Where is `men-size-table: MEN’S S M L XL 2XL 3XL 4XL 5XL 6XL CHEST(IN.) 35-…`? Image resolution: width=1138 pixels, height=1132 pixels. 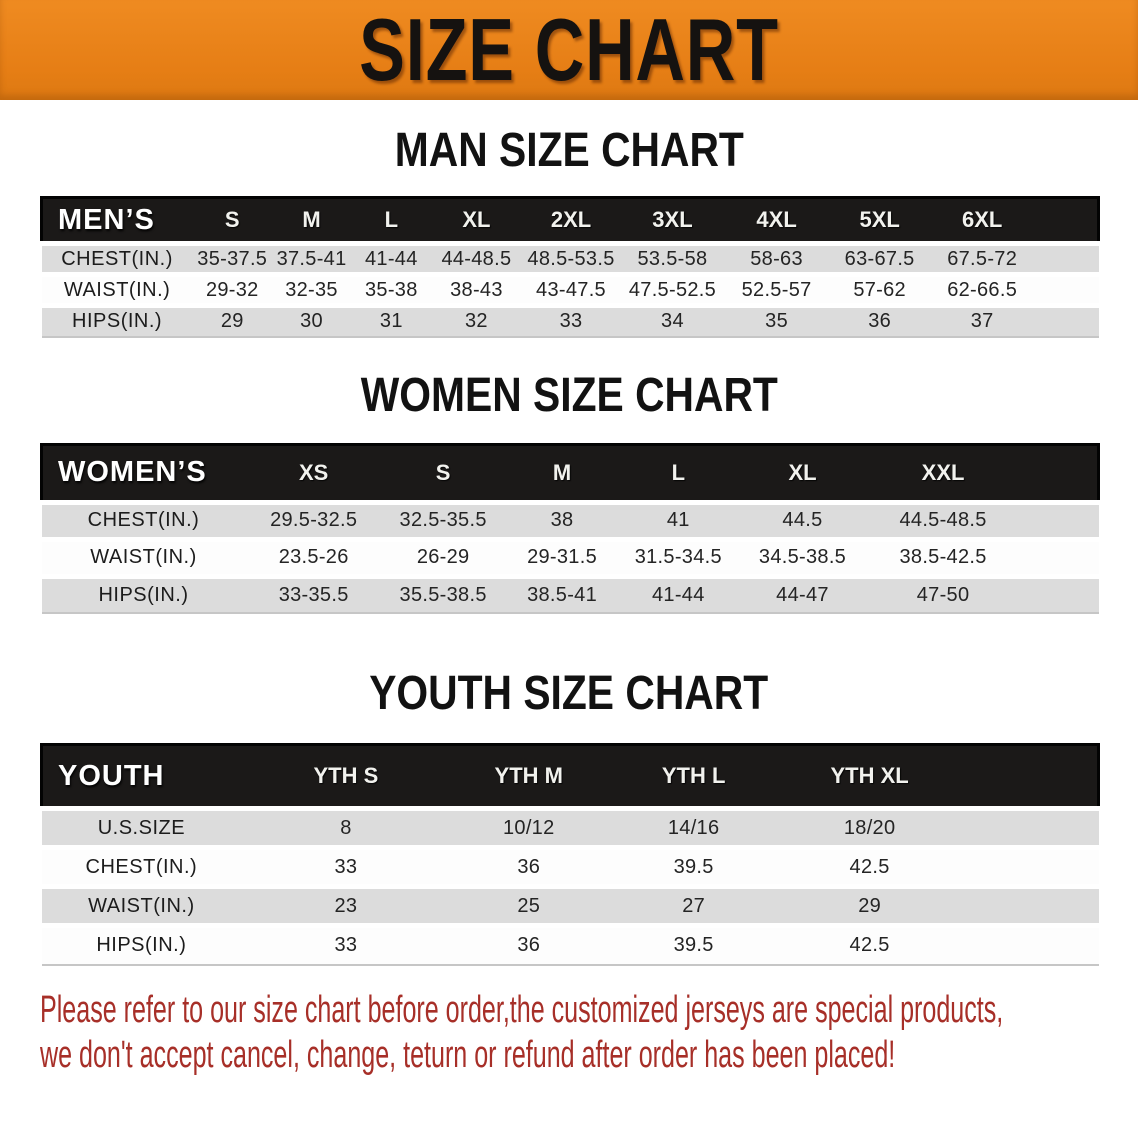 men-size-table: MEN’S S M L XL 2XL 3XL 4XL 5XL 6XL CHEST(IN.) 35-… is located at coordinates (569, 267).